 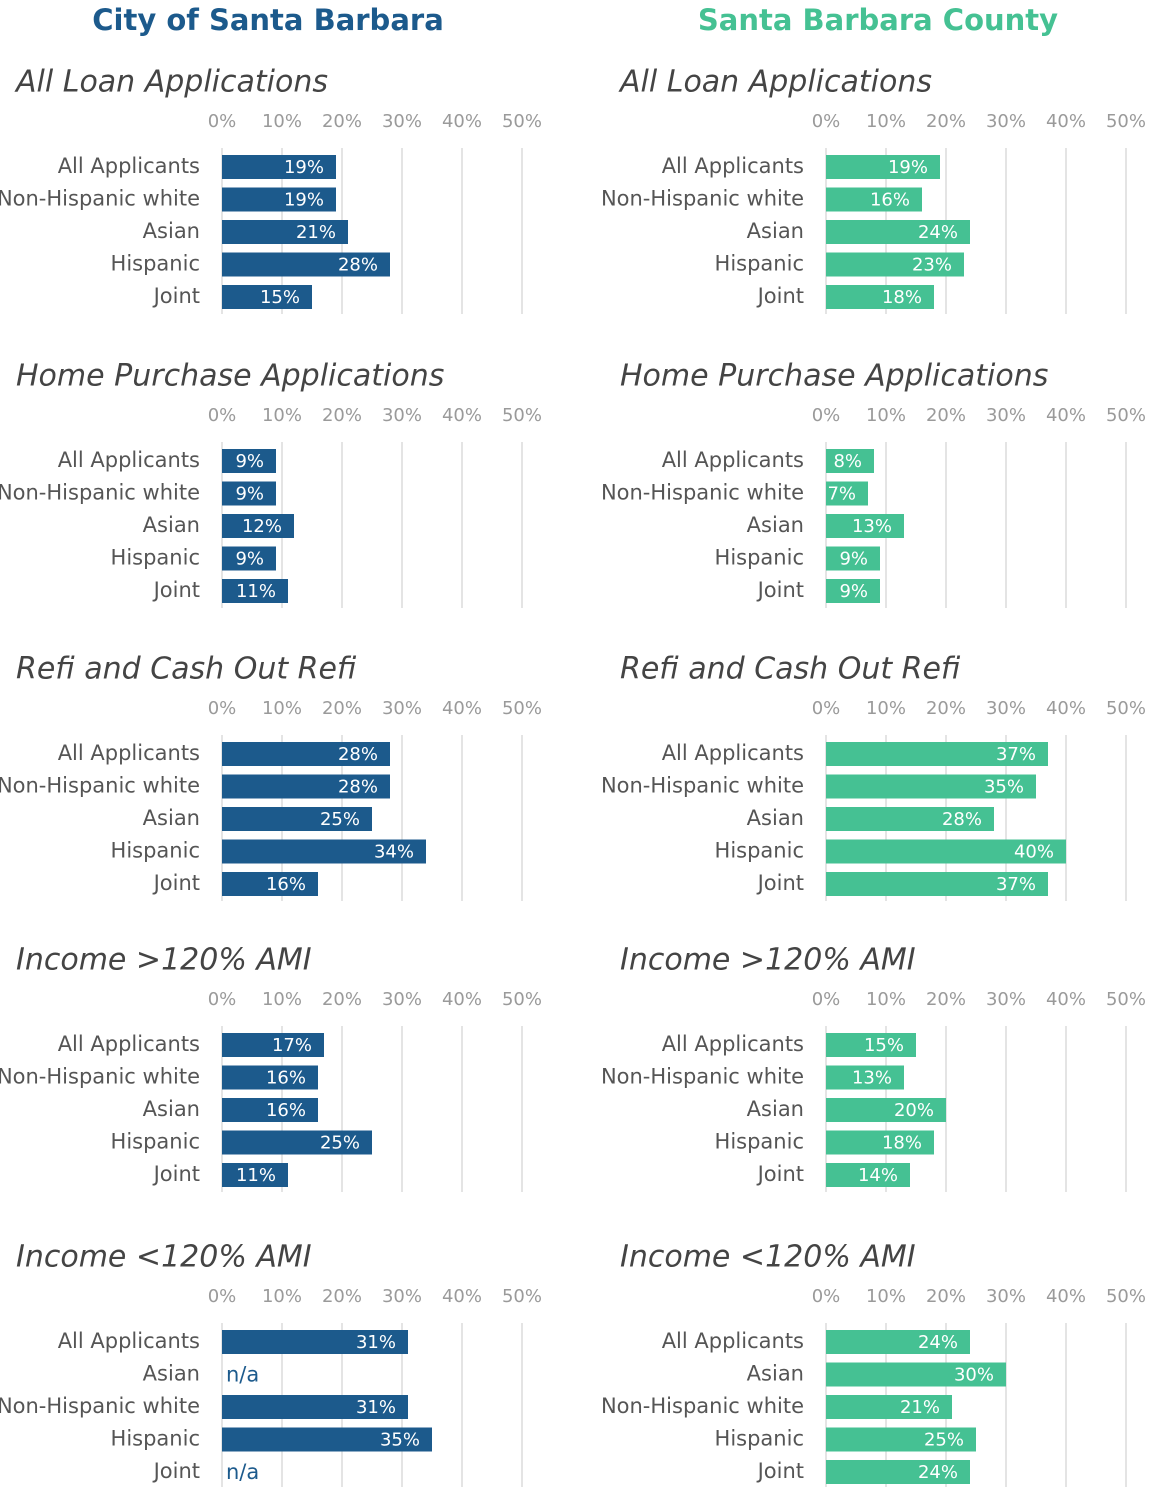 What do you see at coordinates (932, 265) in the screenshot?
I see `value-label: 23%` at bounding box center [932, 265].